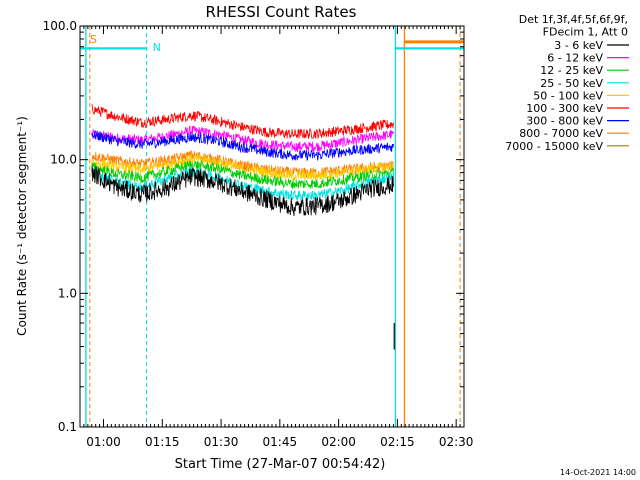 Image resolution: width=640 pixels, height=480 pixels. I want to click on series-line-50-100-kev, so click(242, 167).